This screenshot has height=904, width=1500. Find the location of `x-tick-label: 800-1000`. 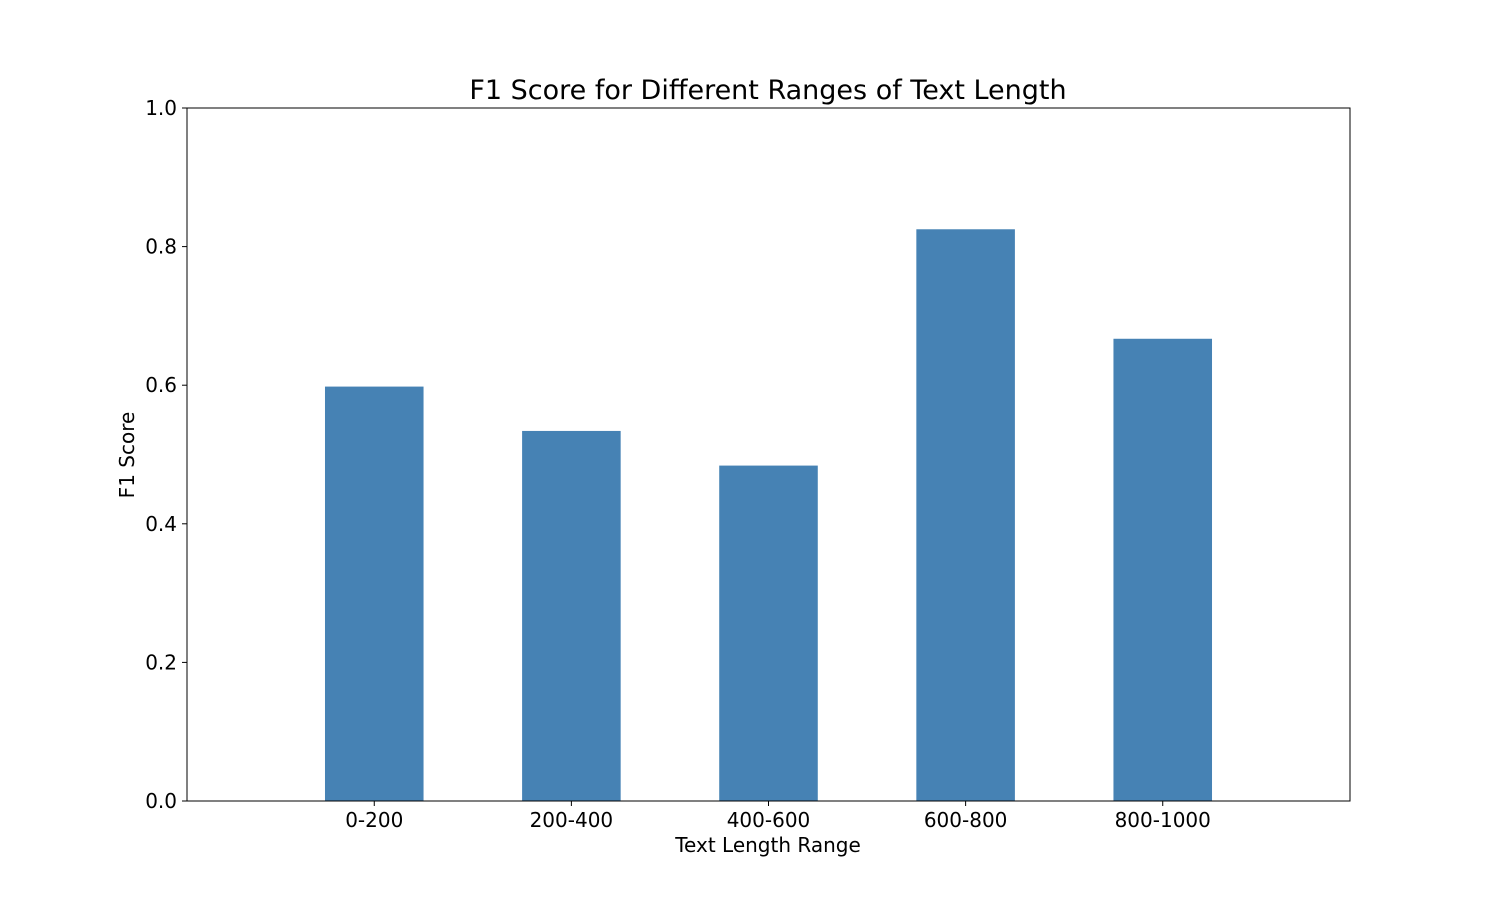

x-tick-label: 800-1000 is located at coordinates (1163, 820).